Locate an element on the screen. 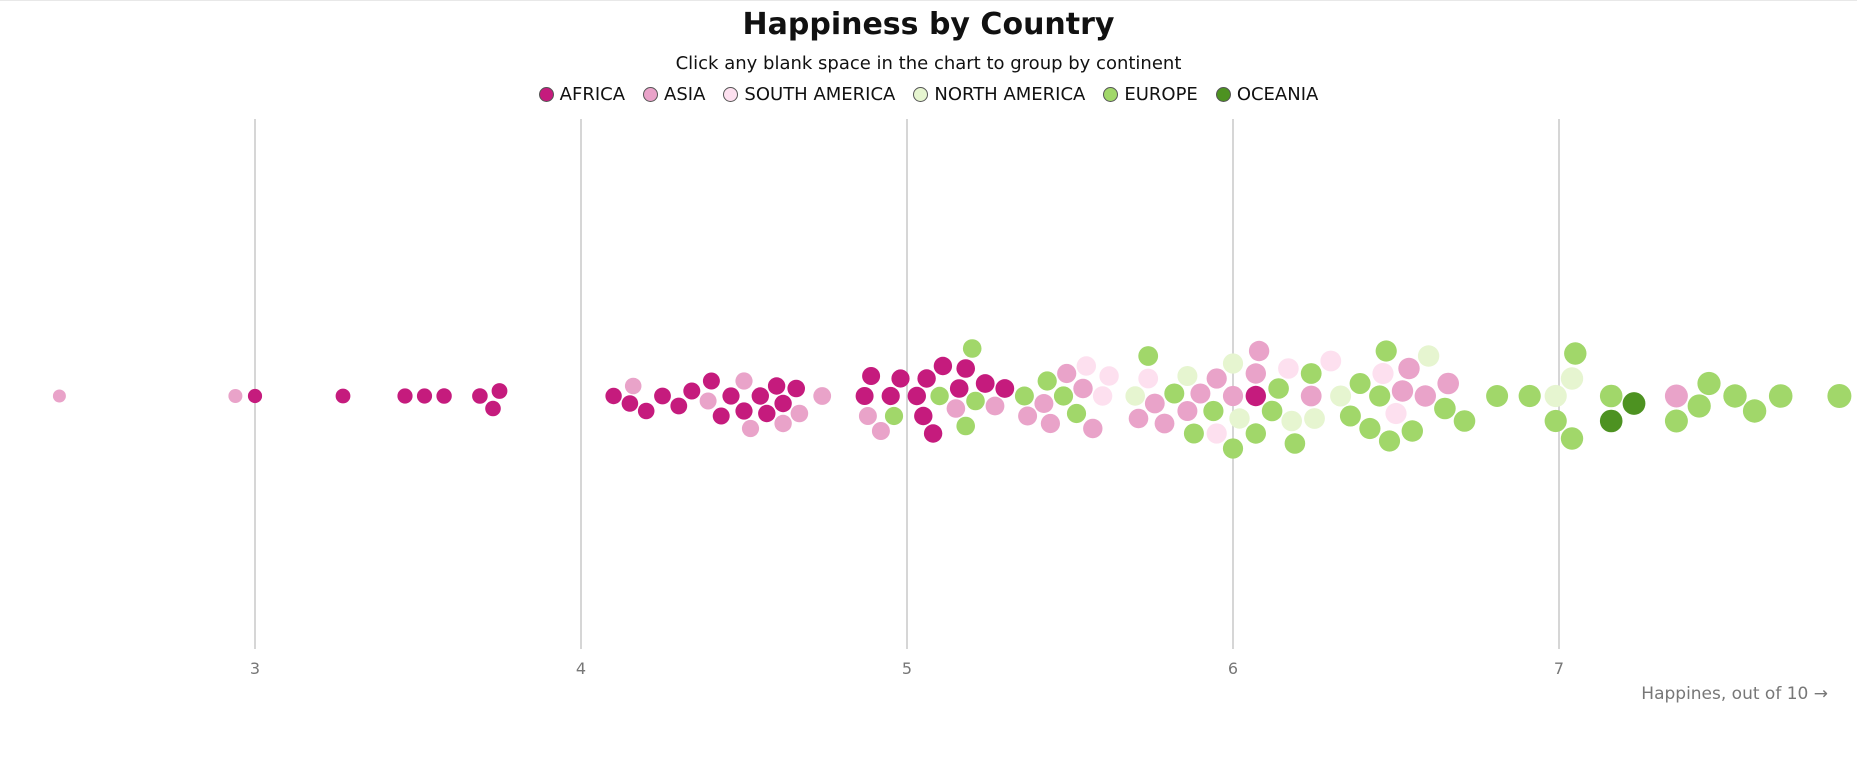 This screenshot has width=1857, height=763. legend-item-africa: AFRICA is located at coordinates (581, 94).